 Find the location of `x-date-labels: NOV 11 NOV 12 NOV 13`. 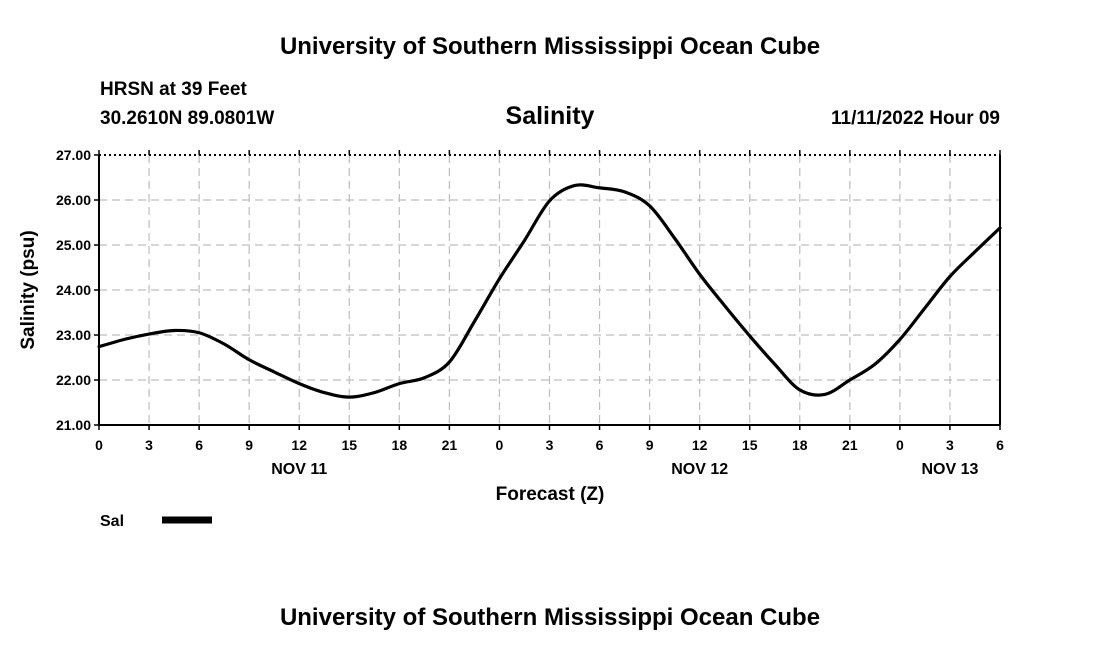

x-date-labels: NOV 11 NOV 12 NOV 13 is located at coordinates (624, 469).